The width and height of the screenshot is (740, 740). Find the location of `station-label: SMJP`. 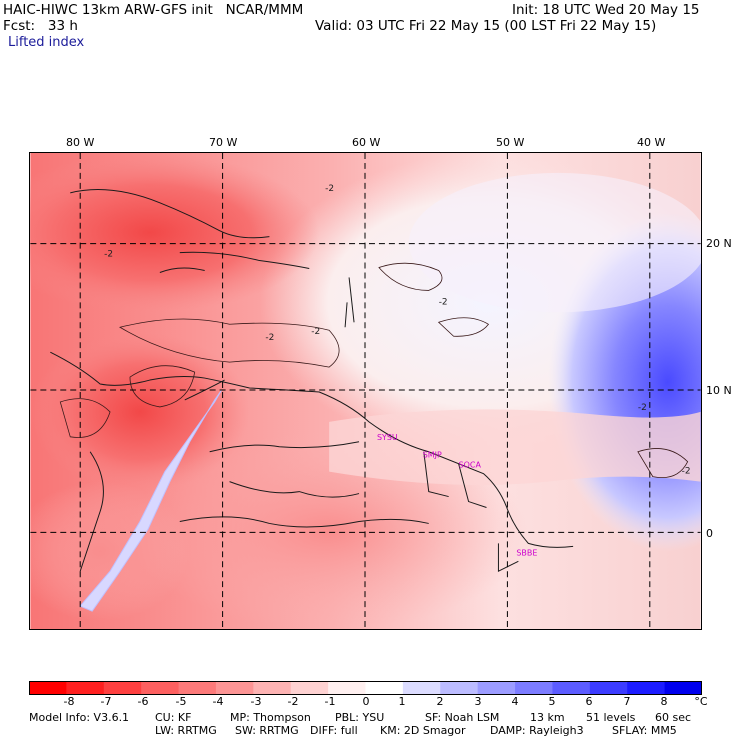

station-label: SMJP is located at coordinates (432, 455).